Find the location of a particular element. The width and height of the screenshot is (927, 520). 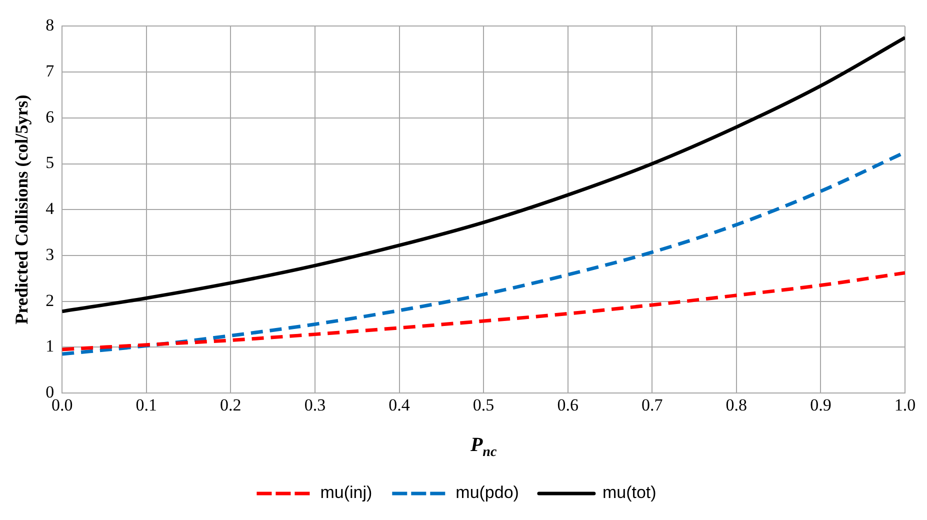

y-tick-label: 4 is located at coordinates (50, 208).